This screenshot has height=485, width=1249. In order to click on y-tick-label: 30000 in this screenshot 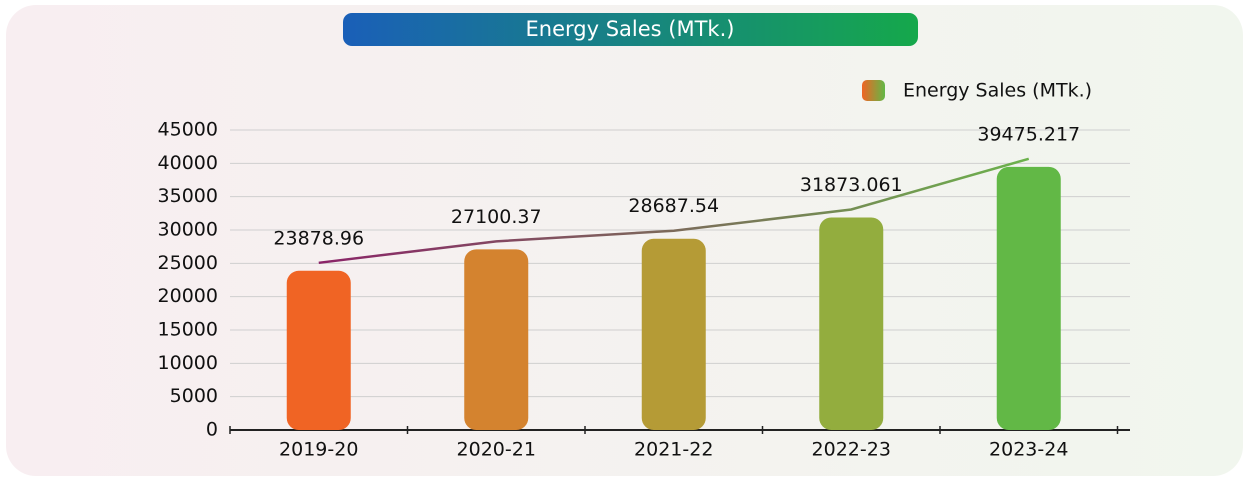, I will do `click(188, 230)`.